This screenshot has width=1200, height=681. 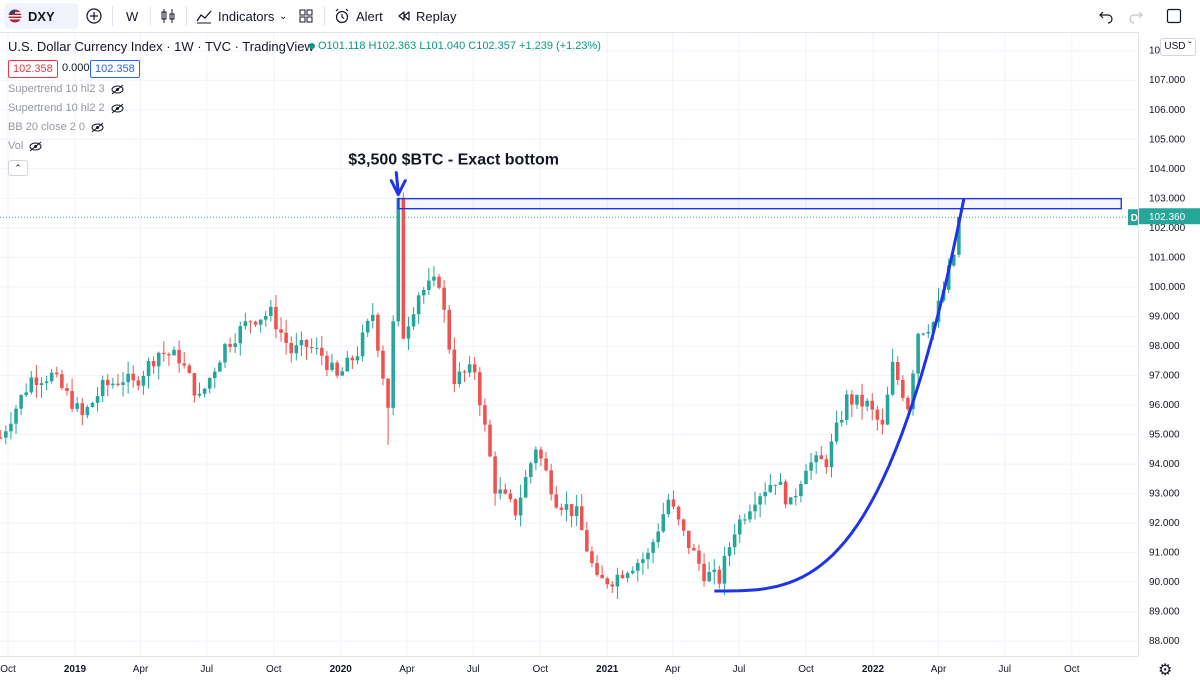 I want to click on symbol-label: DXY, so click(x=41, y=16).